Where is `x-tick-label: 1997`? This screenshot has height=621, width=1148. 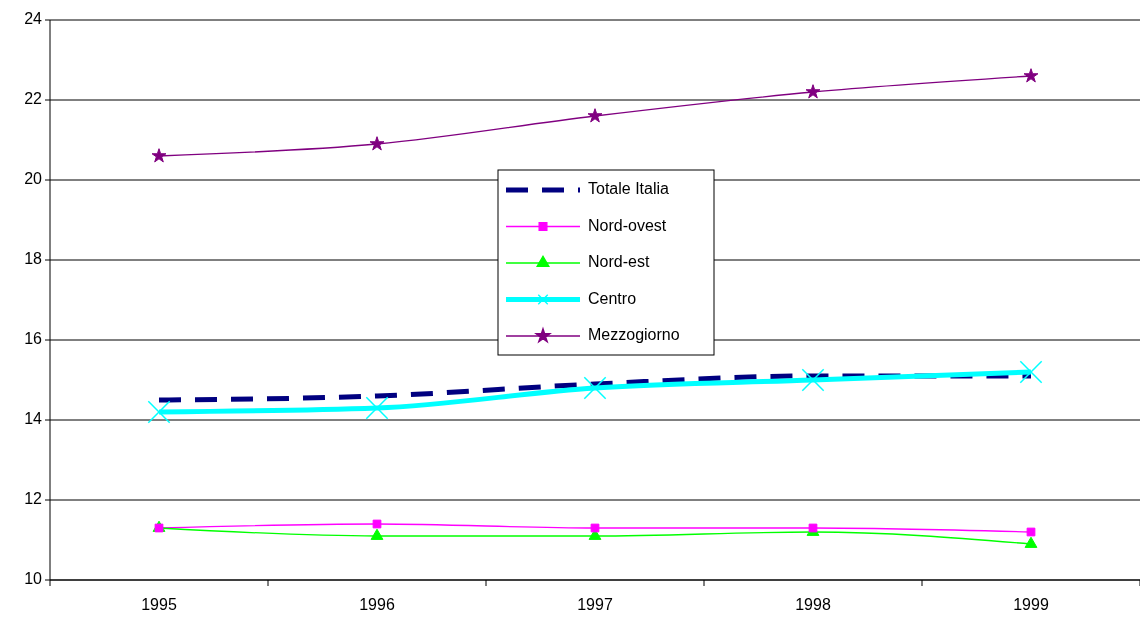
x-tick-label: 1997 is located at coordinates (595, 604).